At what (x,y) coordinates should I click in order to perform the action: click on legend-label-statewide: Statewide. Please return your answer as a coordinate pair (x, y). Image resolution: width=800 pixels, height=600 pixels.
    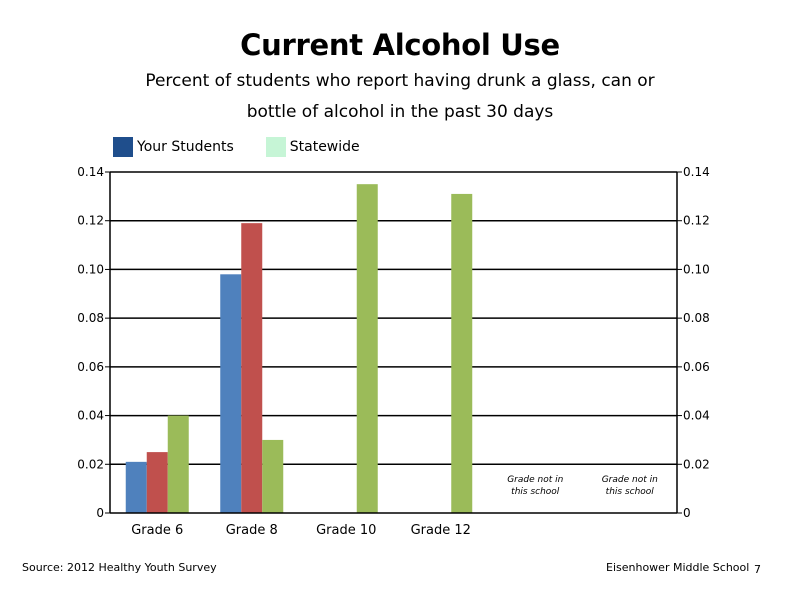
    Looking at the image, I should click on (324, 147).